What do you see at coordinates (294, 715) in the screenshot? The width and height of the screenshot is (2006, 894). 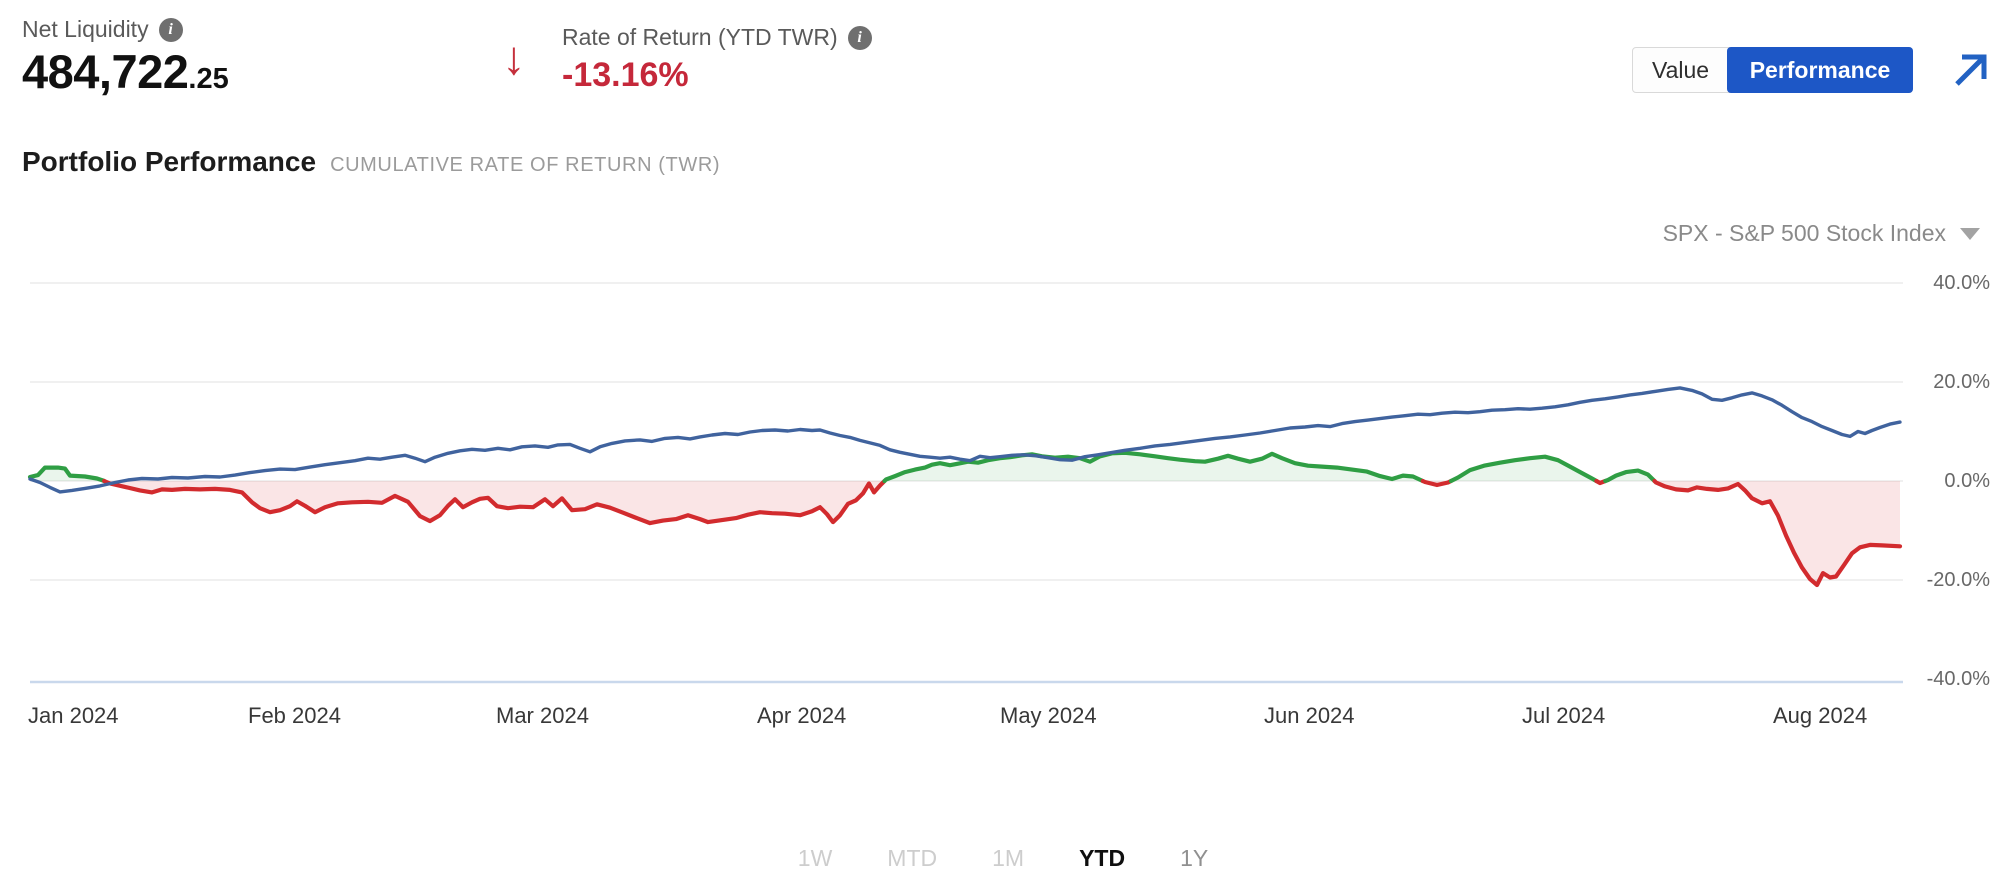 I see `x-axis-tick-label: Feb 2024` at bounding box center [294, 715].